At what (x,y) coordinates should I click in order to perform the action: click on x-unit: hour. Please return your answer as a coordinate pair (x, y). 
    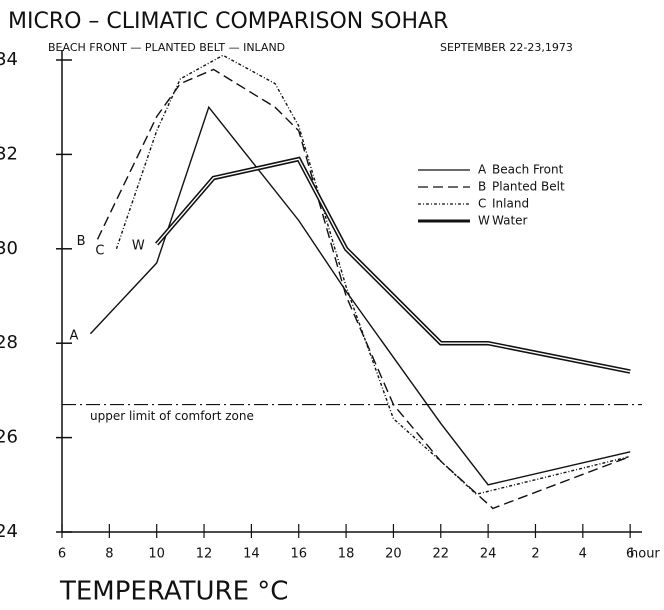
    Looking at the image, I should click on (645, 554).